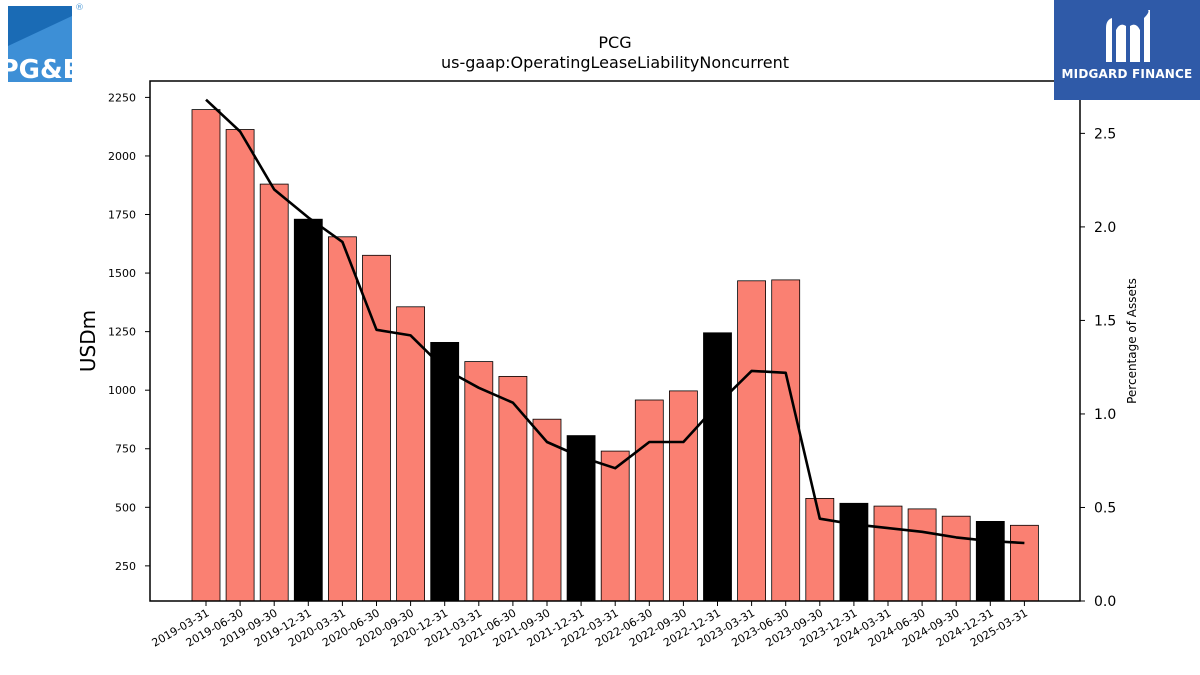 This screenshot has height=675, width=1200. Describe the element at coordinates (125, 566) in the screenshot. I see `y-tick-label: 250` at that location.